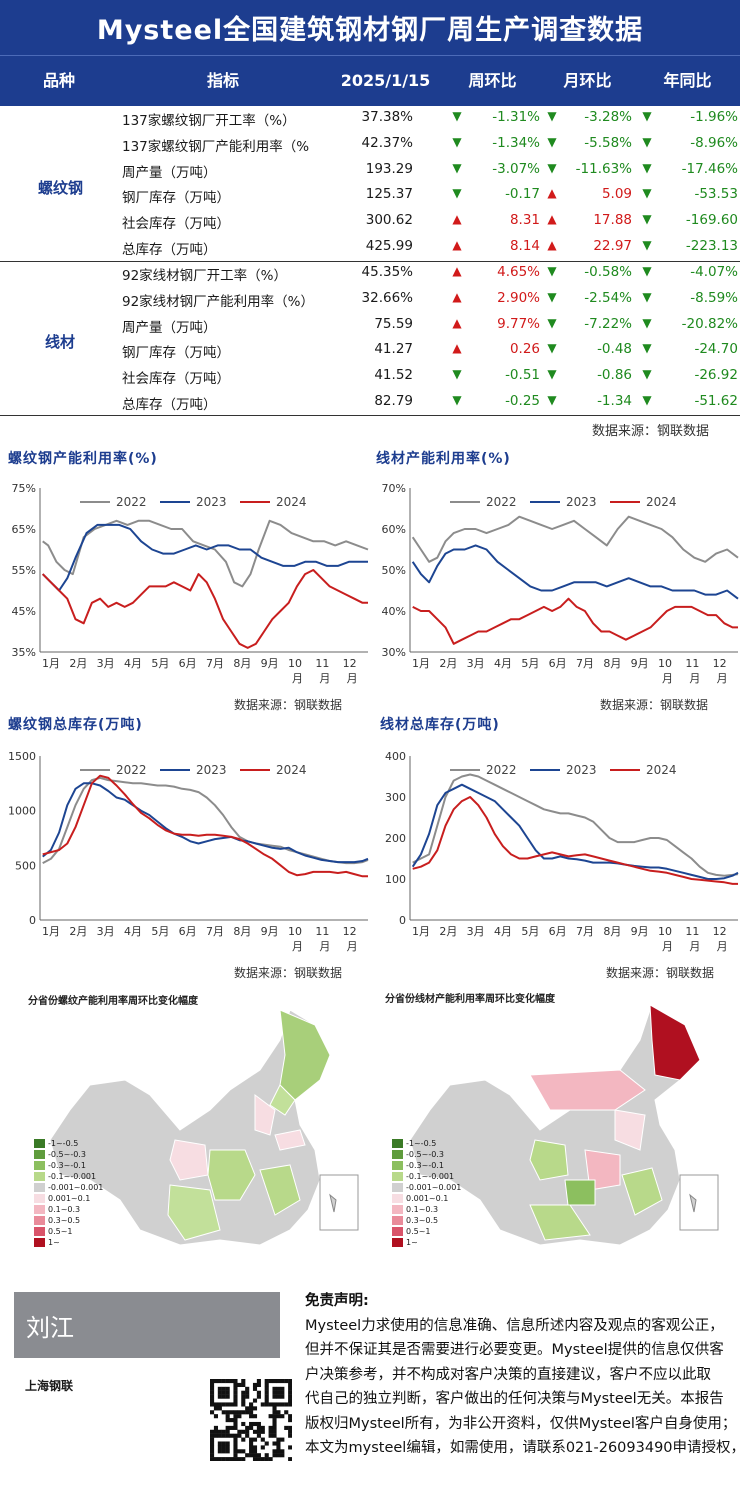 This screenshot has height=1489, width=740. What do you see at coordinates (50, 1328) in the screenshot?
I see `author-name: 刘江` at bounding box center [50, 1328].